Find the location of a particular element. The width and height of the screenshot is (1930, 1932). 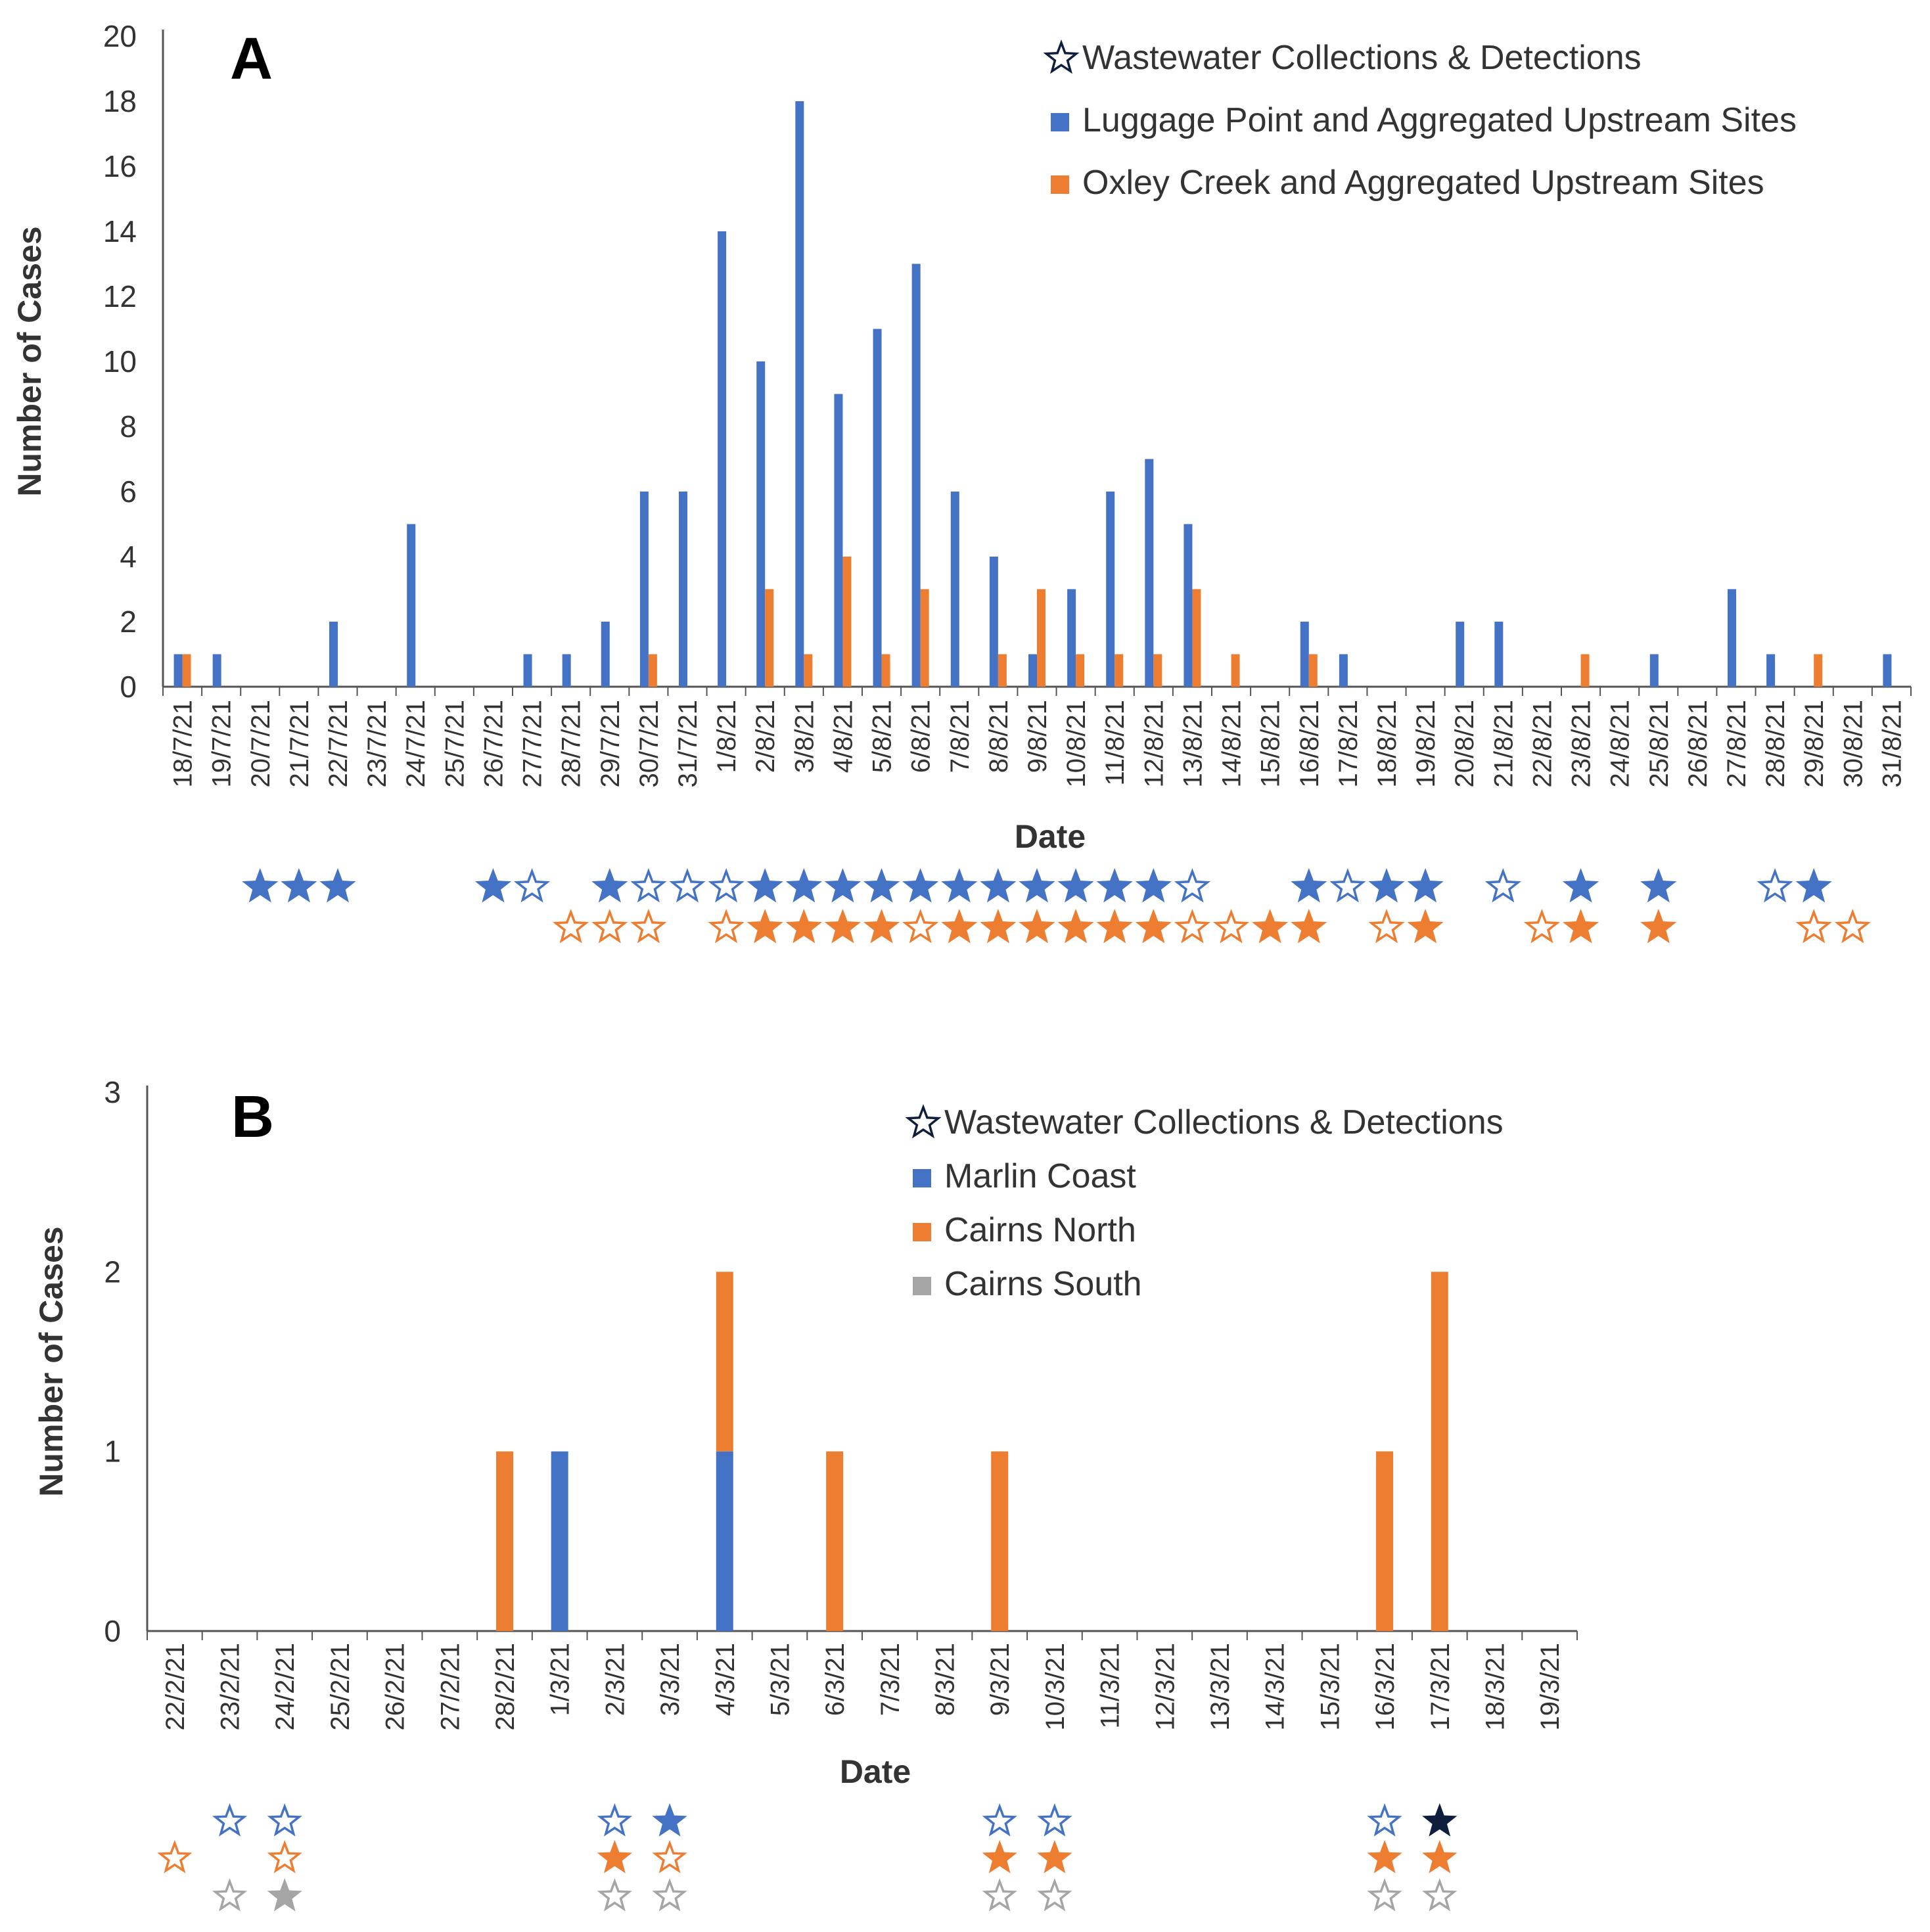

x-tick-label: 9/8/21 is located at coordinates (1037, 737).